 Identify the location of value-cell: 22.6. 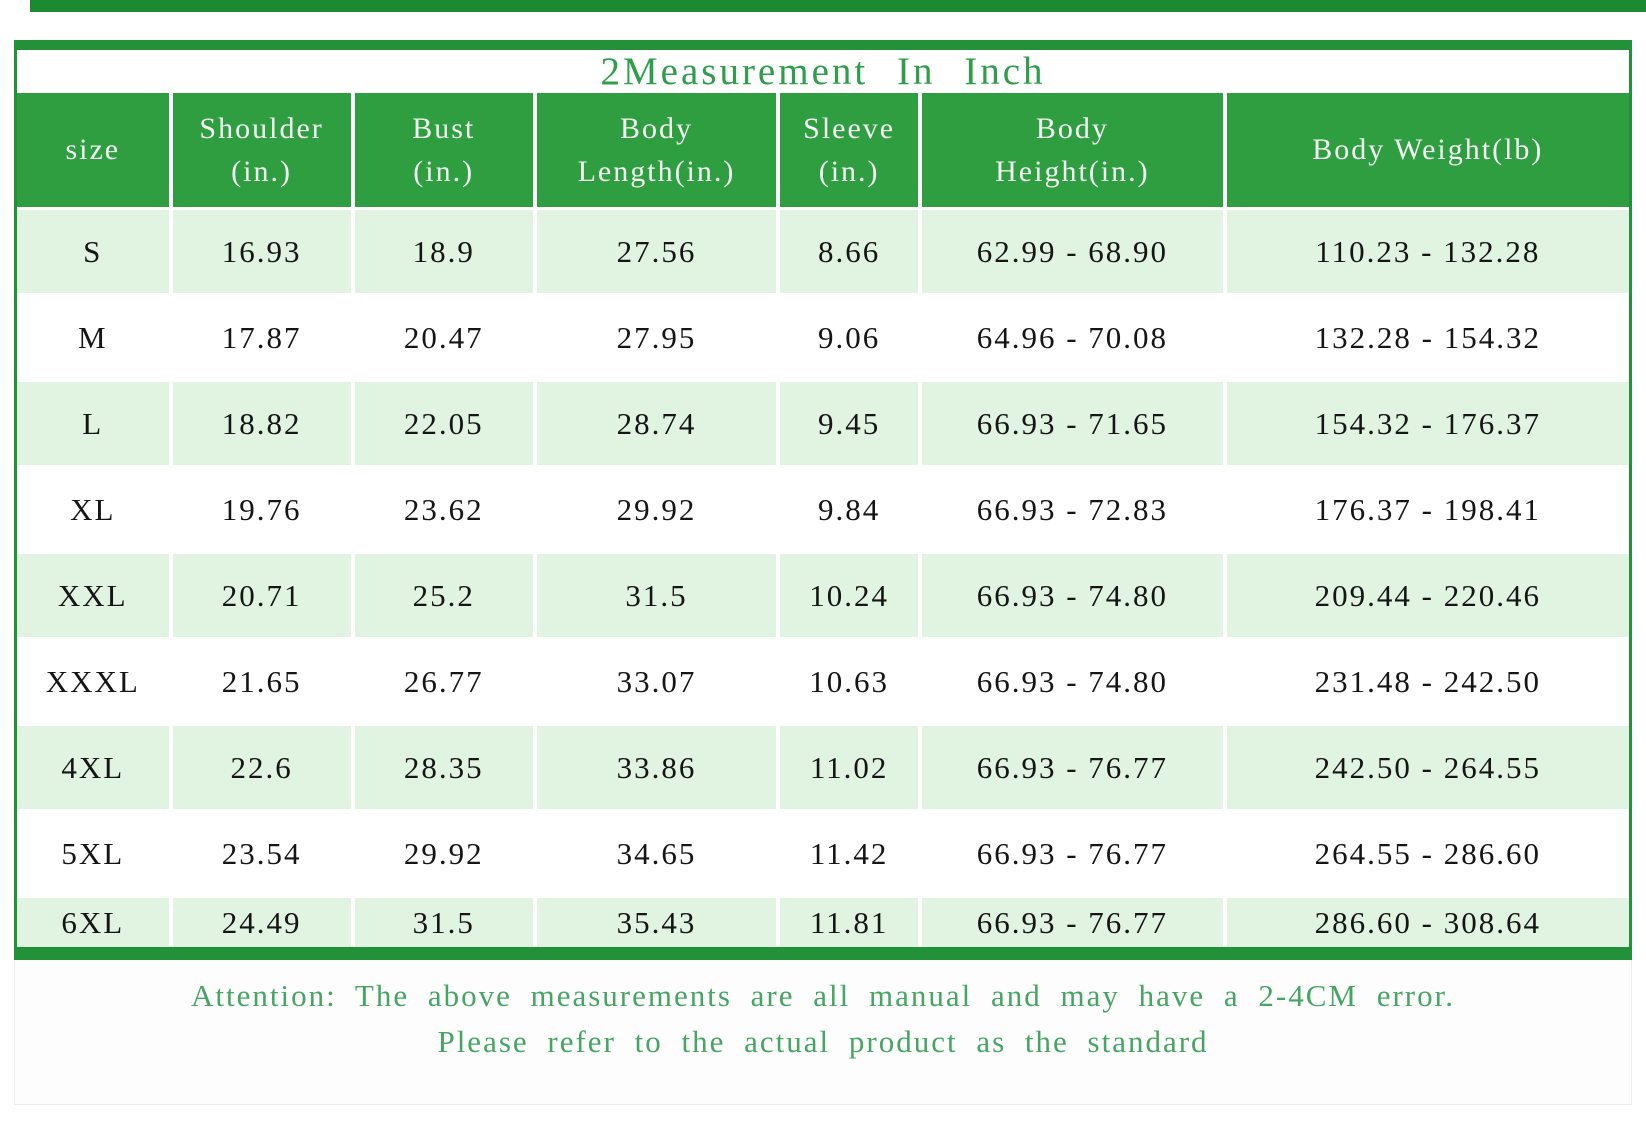
(259, 767).